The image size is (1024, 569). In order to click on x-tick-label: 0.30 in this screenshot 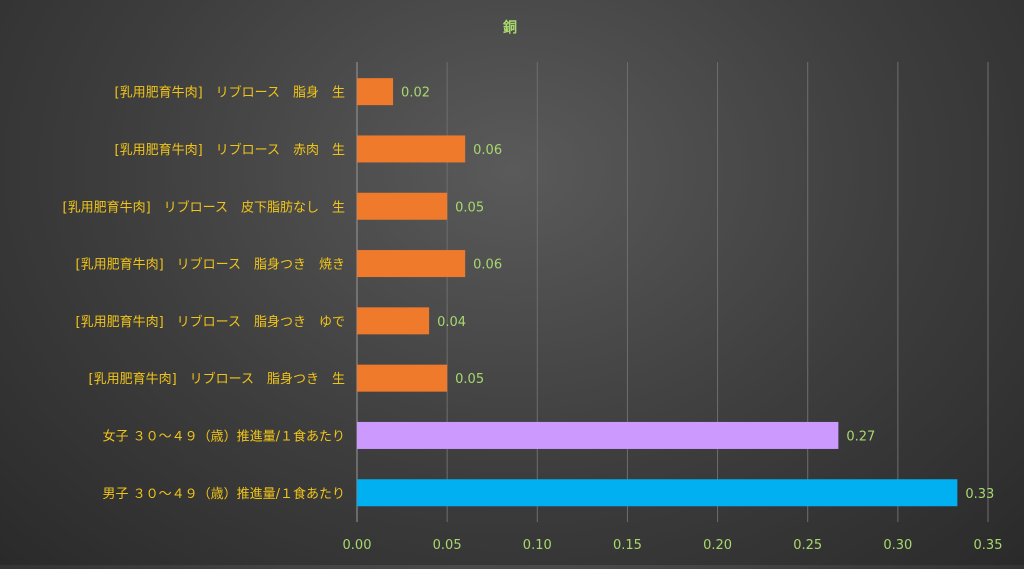, I will do `click(897, 545)`.